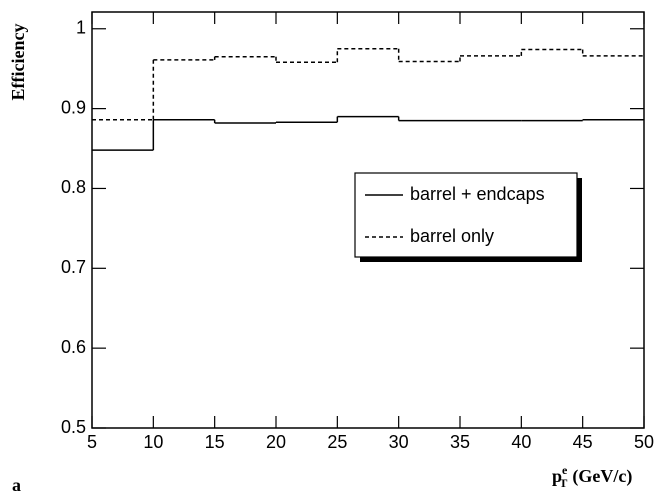 This screenshot has width=668, height=499. I want to click on x-tick-label: 10, so click(153, 442).